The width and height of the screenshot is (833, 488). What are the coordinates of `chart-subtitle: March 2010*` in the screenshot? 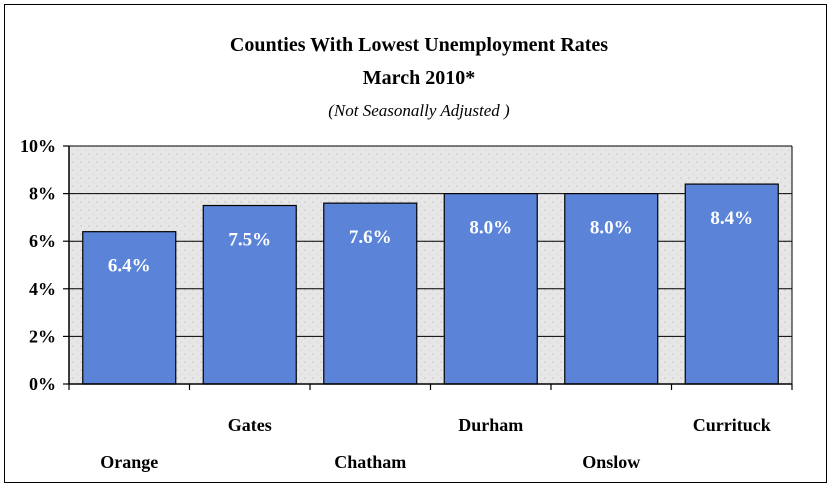 It's located at (419, 78).